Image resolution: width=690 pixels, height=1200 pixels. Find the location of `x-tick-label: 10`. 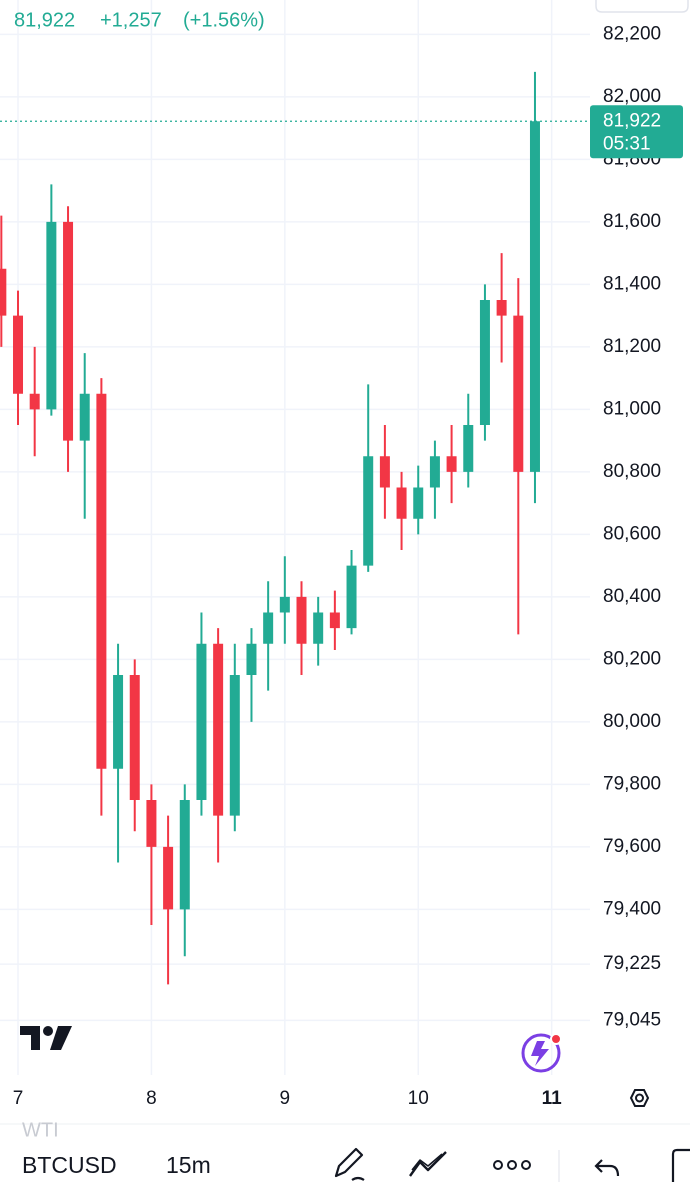

x-tick-label: 10 is located at coordinates (418, 1098).